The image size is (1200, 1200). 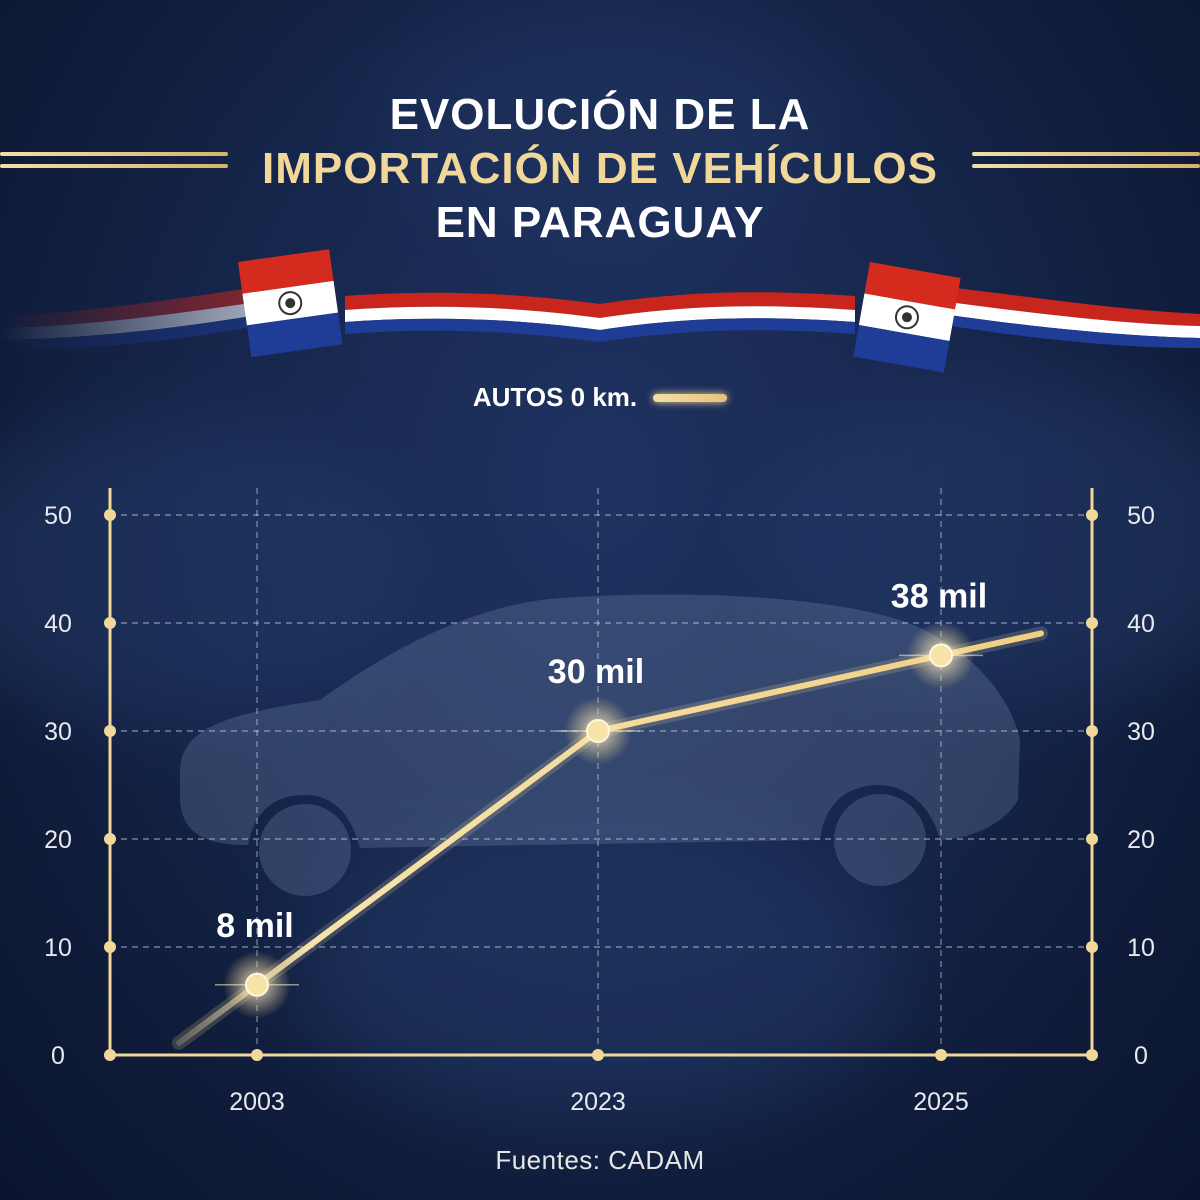 What do you see at coordinates (257, 1102) in the screenshot?
I see `x-tick-label: 2003` at bounding box center [257, 1102].